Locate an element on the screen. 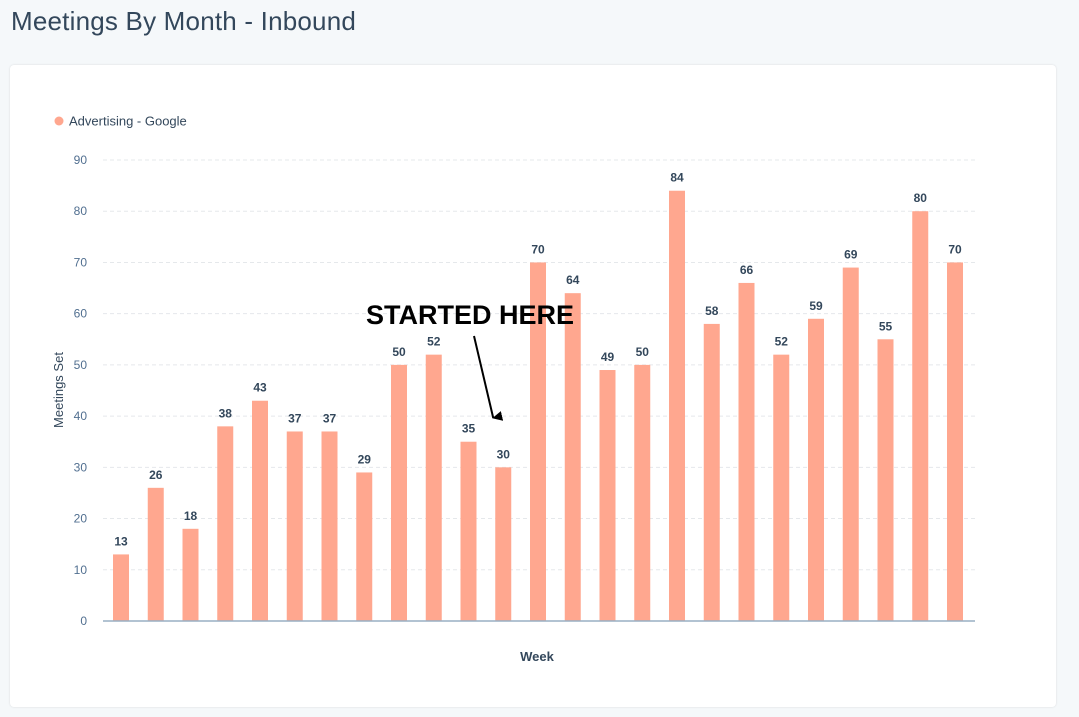 The width and height of the screenshot is (1079, 717). page-title: Meetings By Month - Inbound is located at coordinates (184, 21).